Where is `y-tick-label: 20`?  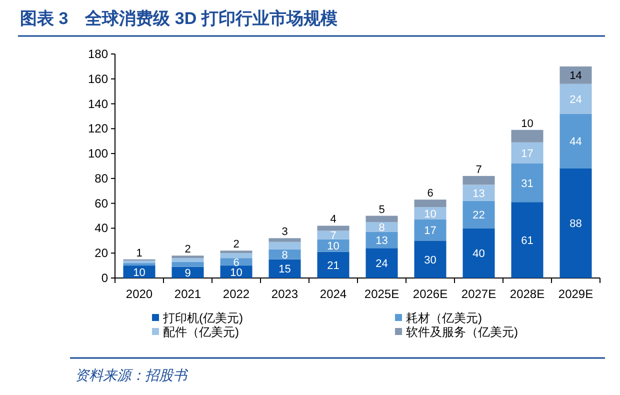 y-tick-label: 20 is located at coordinates (101, 253).